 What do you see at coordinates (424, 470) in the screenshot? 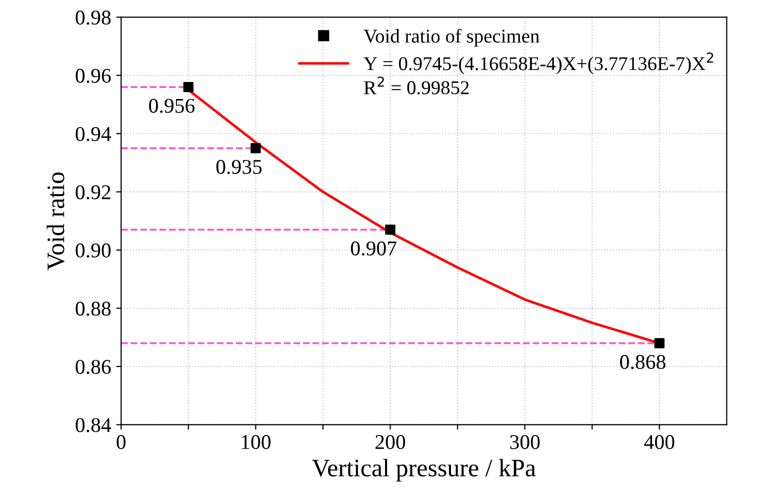
I see `x-axis-title: Vertical pressure / kPa` at bounding box center [424, 470].